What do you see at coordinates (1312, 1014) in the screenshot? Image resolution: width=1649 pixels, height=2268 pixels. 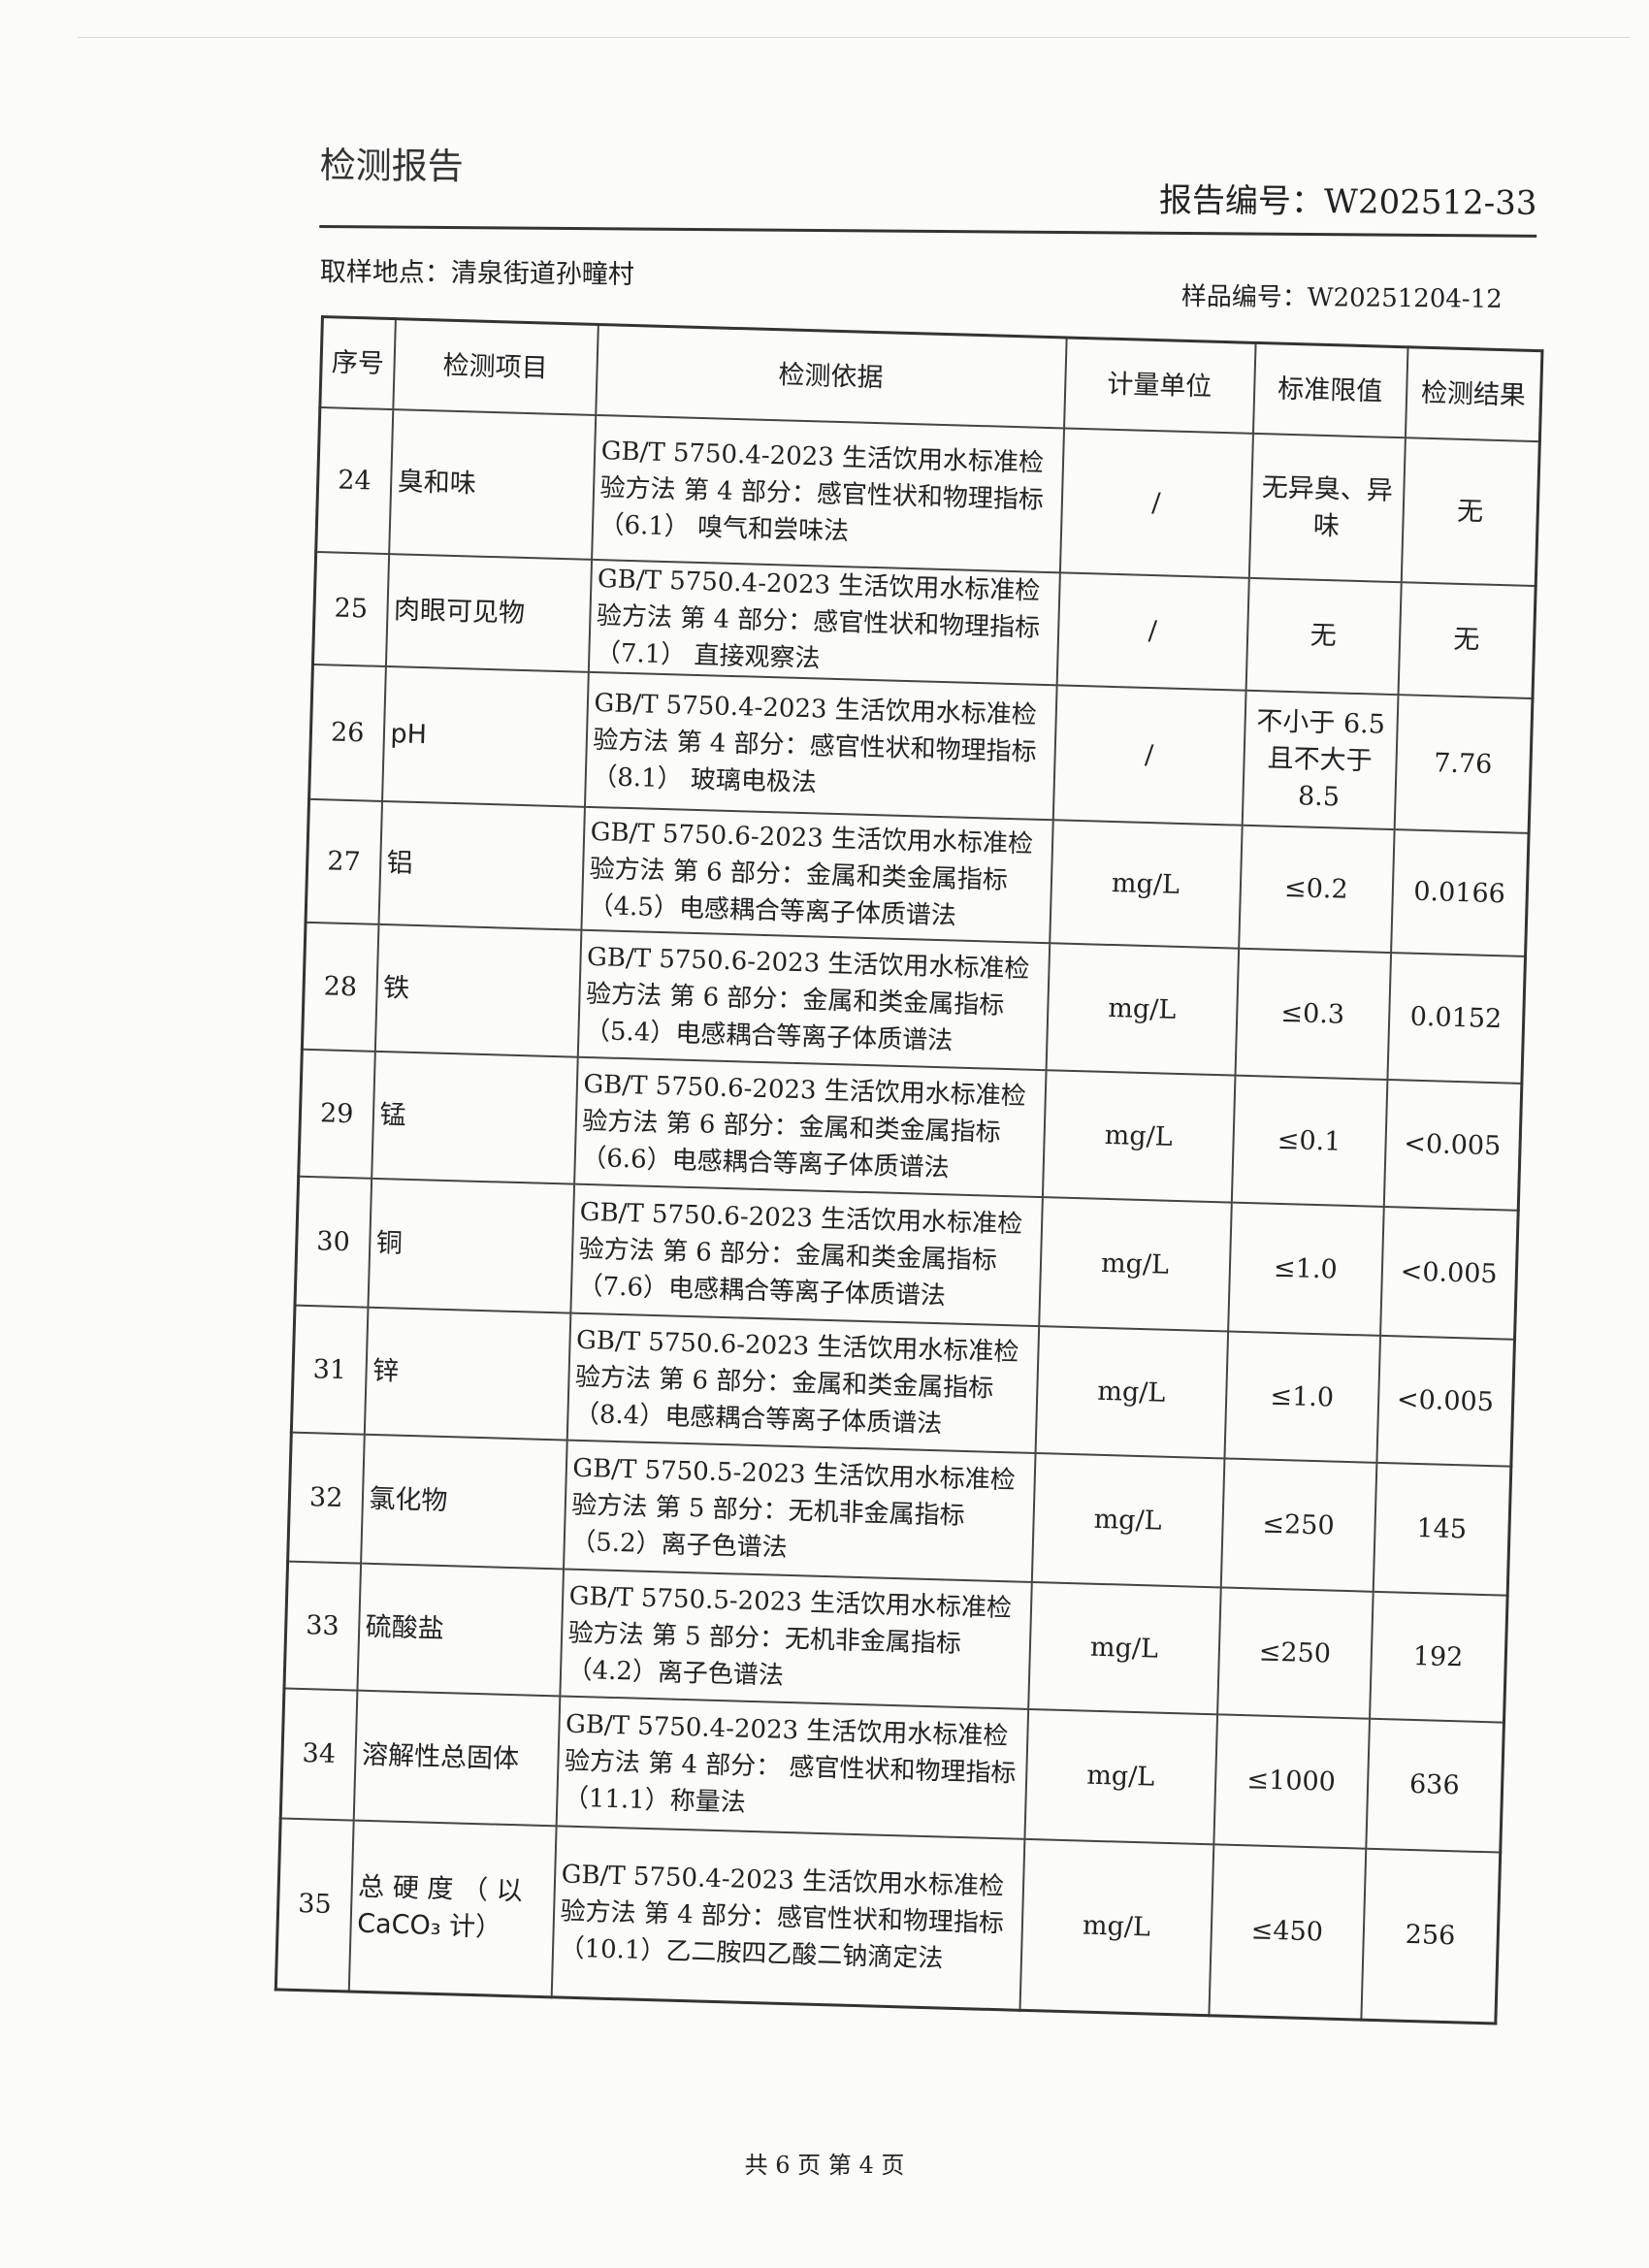 I see `cell-limit: ≤0.3` at bounding box center [1312, 1014].